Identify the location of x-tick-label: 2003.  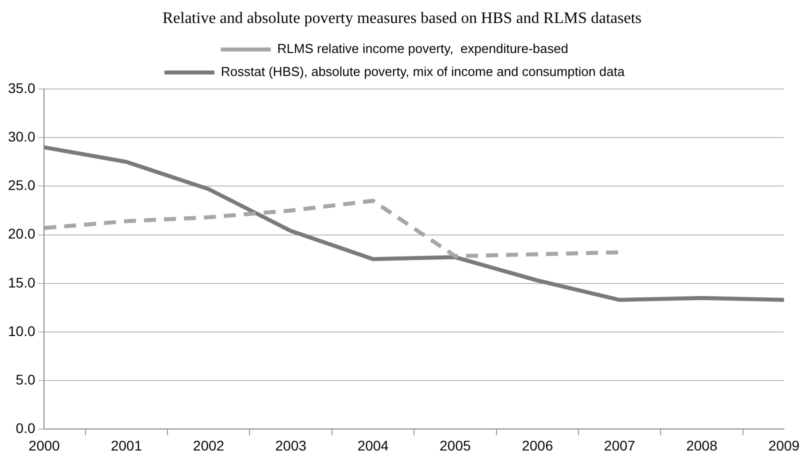
(291, 445).